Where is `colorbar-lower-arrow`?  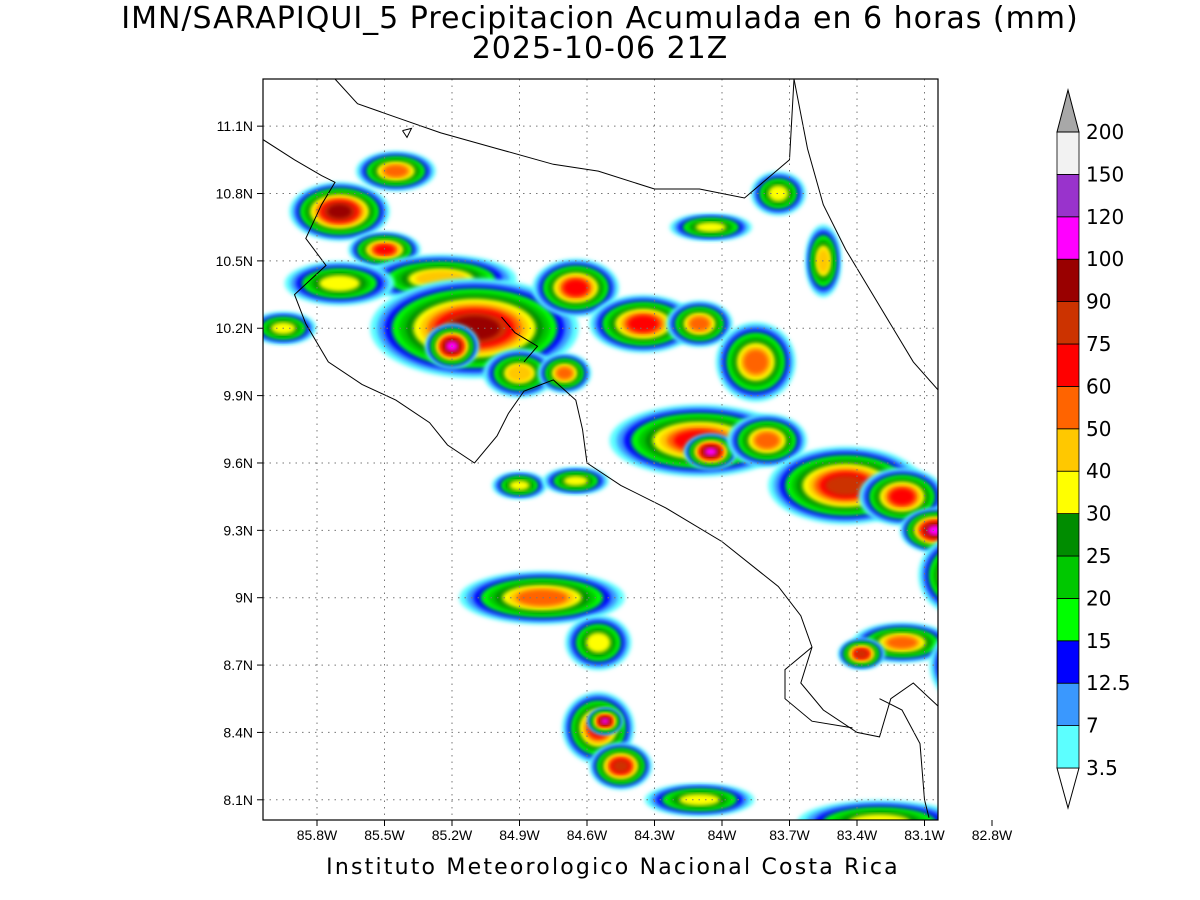
colorbar-lower-arrow is located at coordinates (1068, 788).